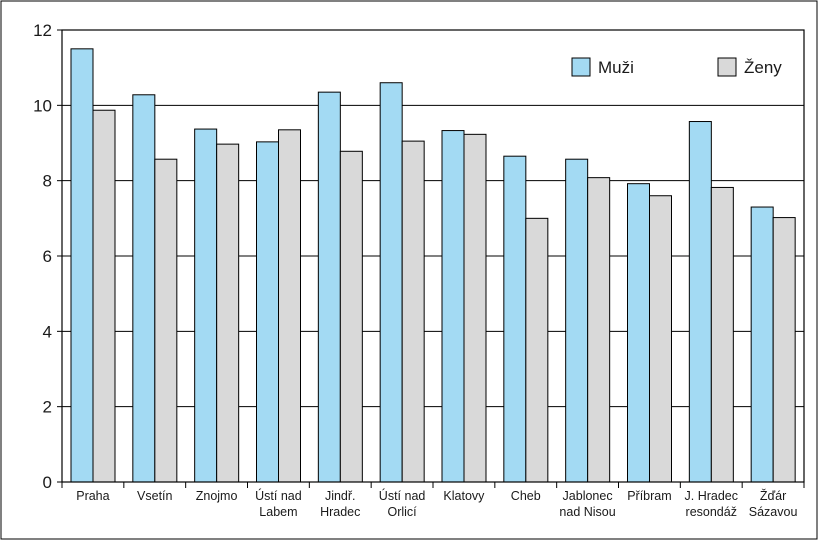 The image size is (818, 540). What do you see at coordinates (711, 512) in the screenshot?
I see `x-tick-label: resondáž` at bounding box center [711, 512].